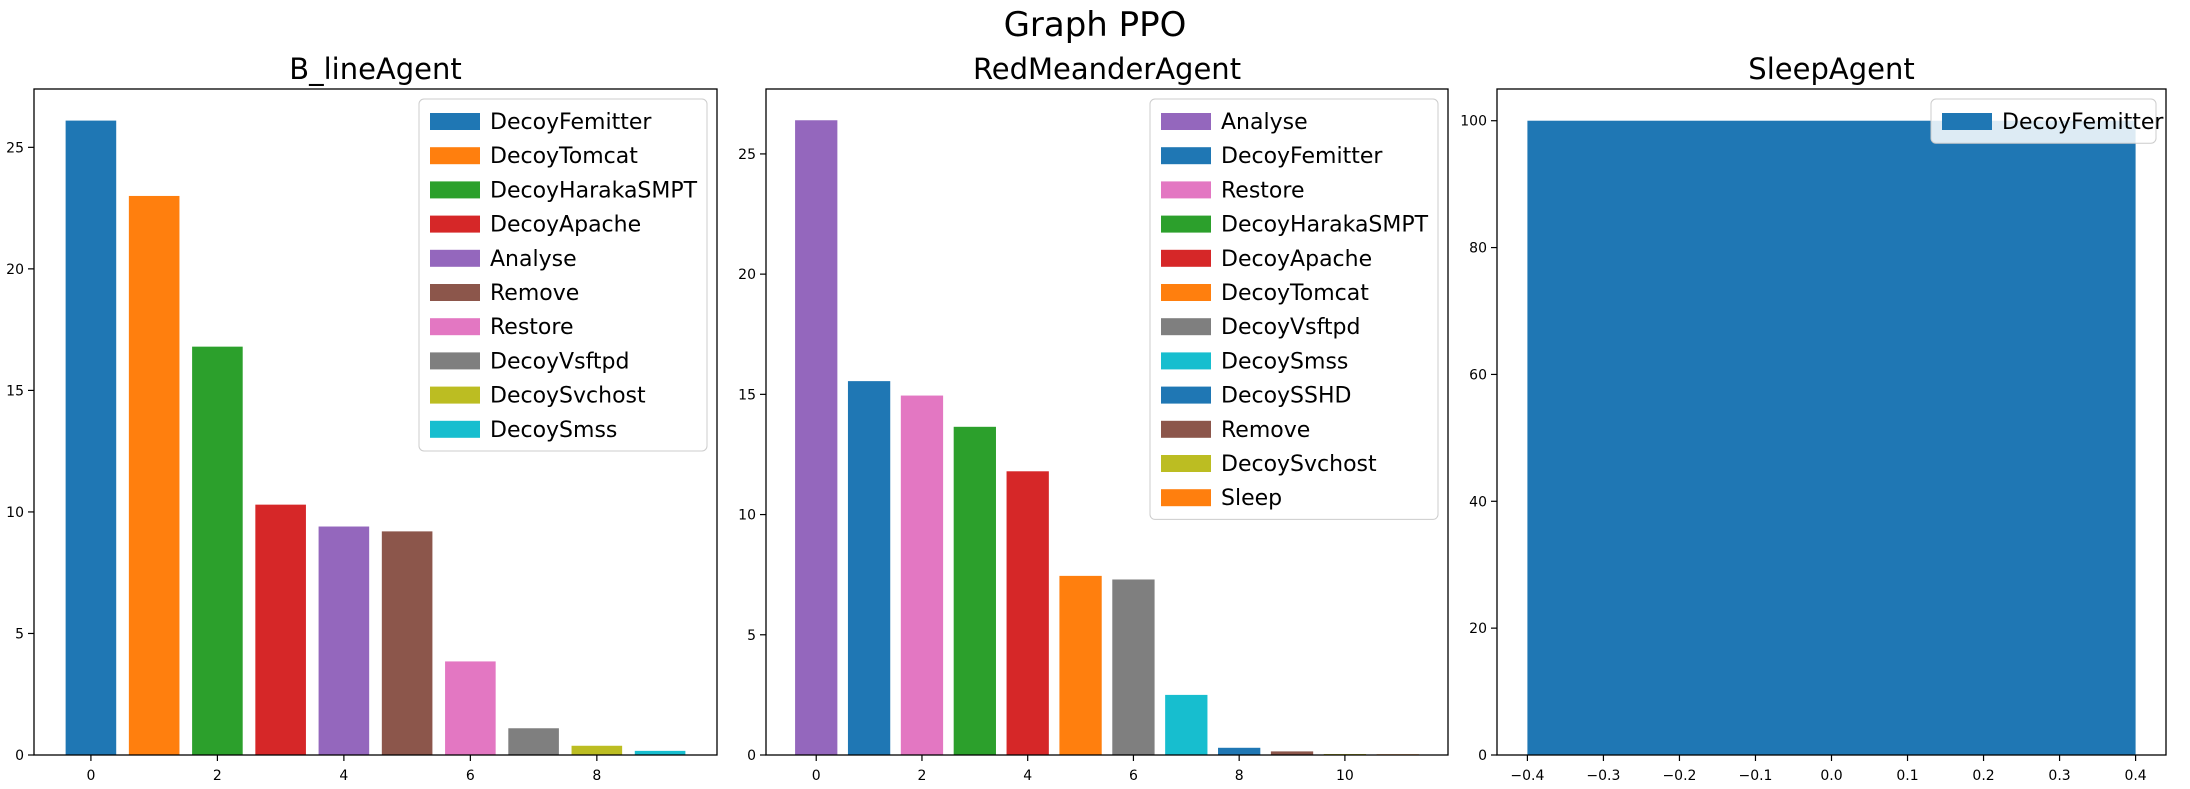 The height and width of the screenshot is (789, 2190). What do you see at coordinates (816, 437) in the screenshot?
I see `bar-analyse` at bounding box center [816, 437].